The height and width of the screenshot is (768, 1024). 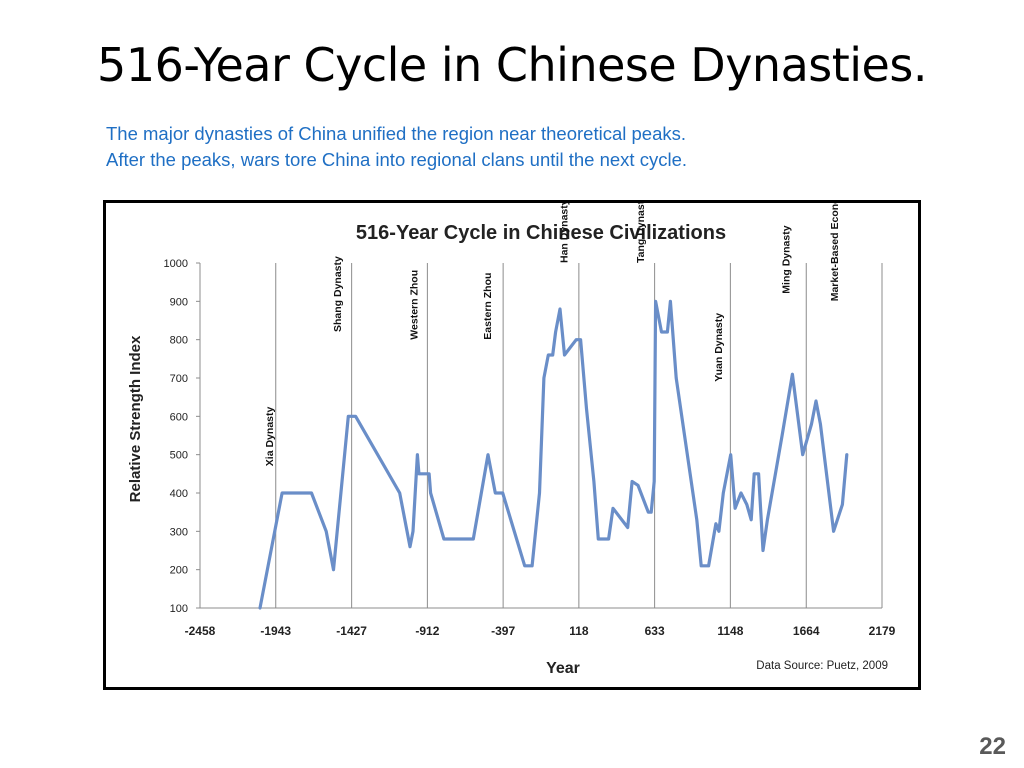 I want to click on annotation-label-2: Western Zhou, so click(x=414, y=305).